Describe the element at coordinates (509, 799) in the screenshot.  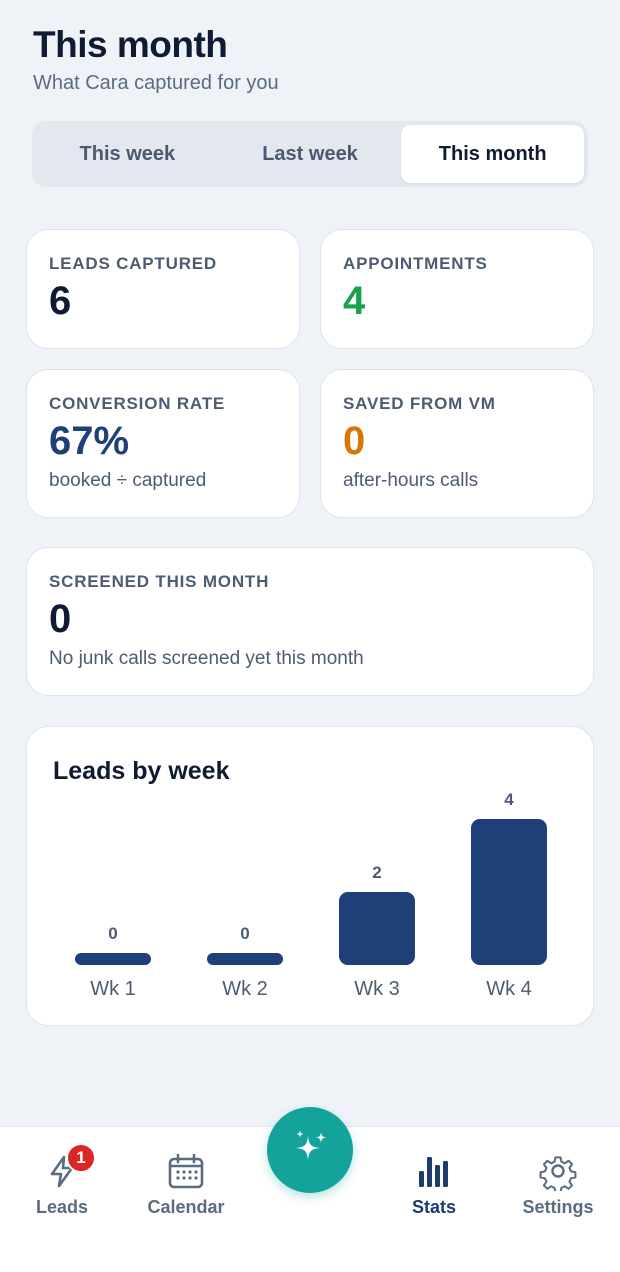
I see `bar-value-label: 4` at that location.